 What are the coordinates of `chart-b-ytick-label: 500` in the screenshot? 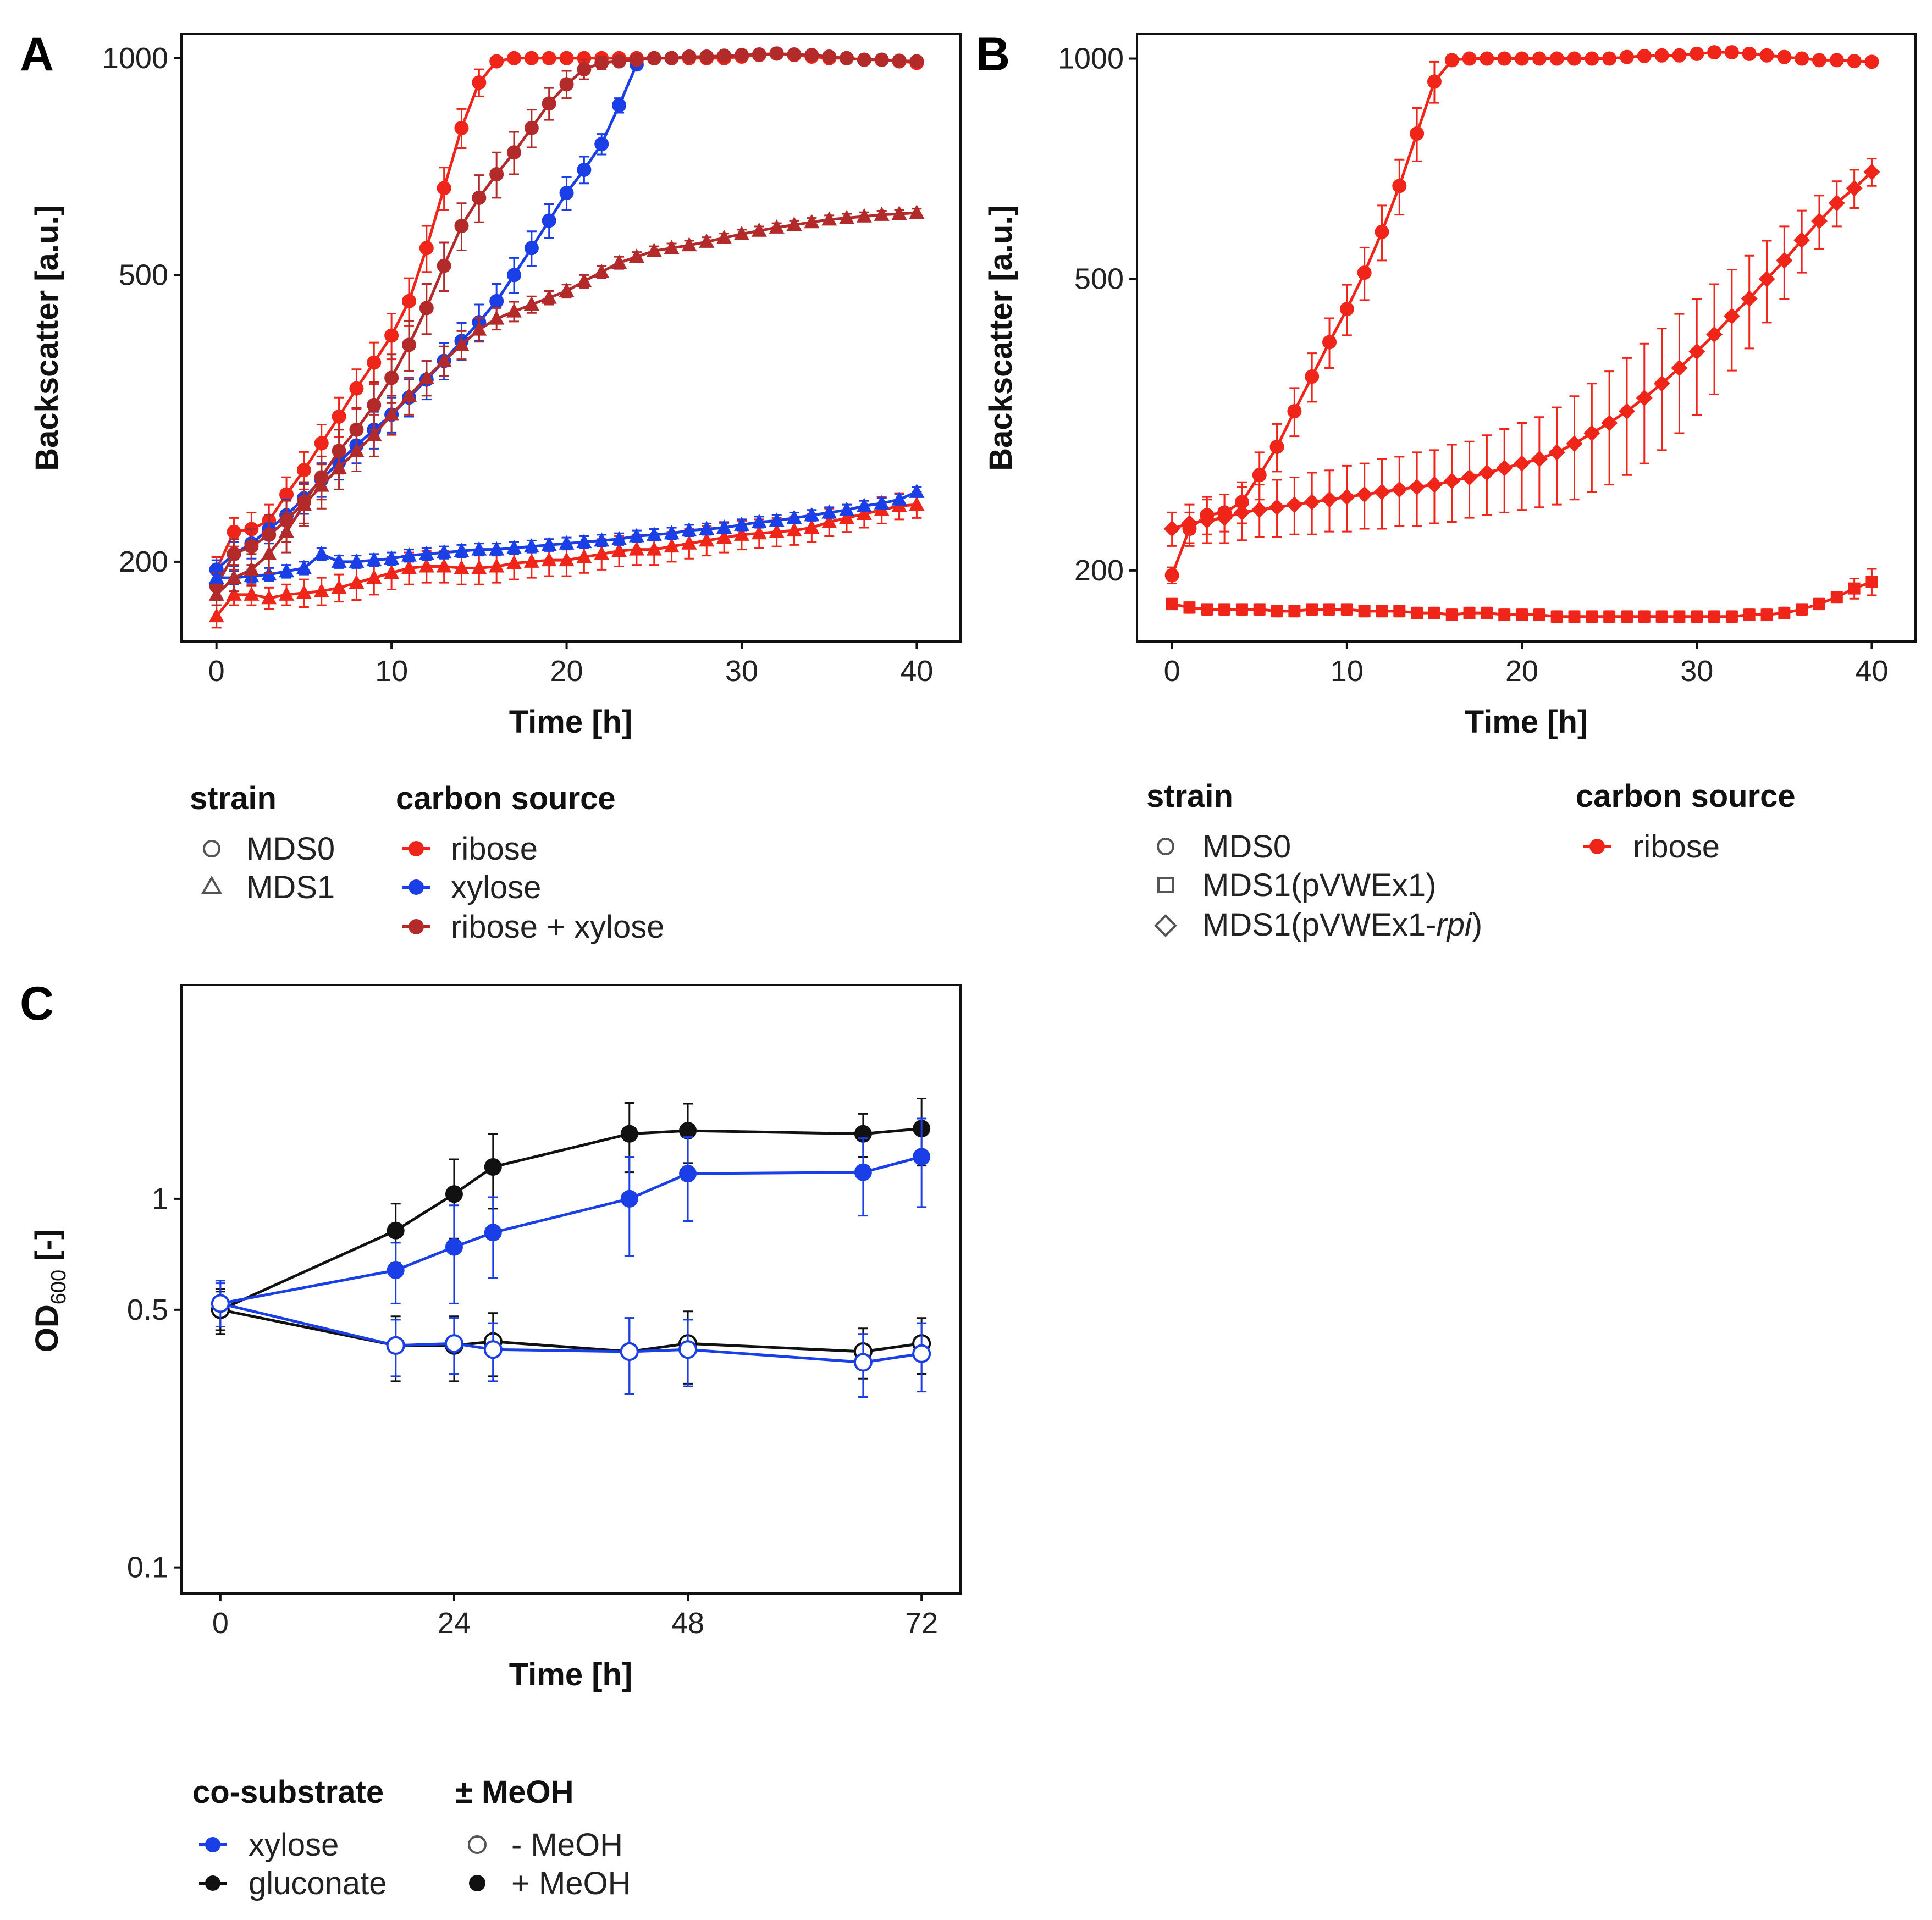 It's located at (1099, 279).